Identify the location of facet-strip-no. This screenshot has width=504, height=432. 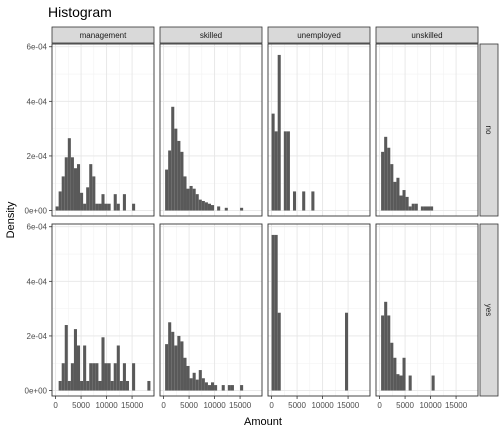
(489, 130).